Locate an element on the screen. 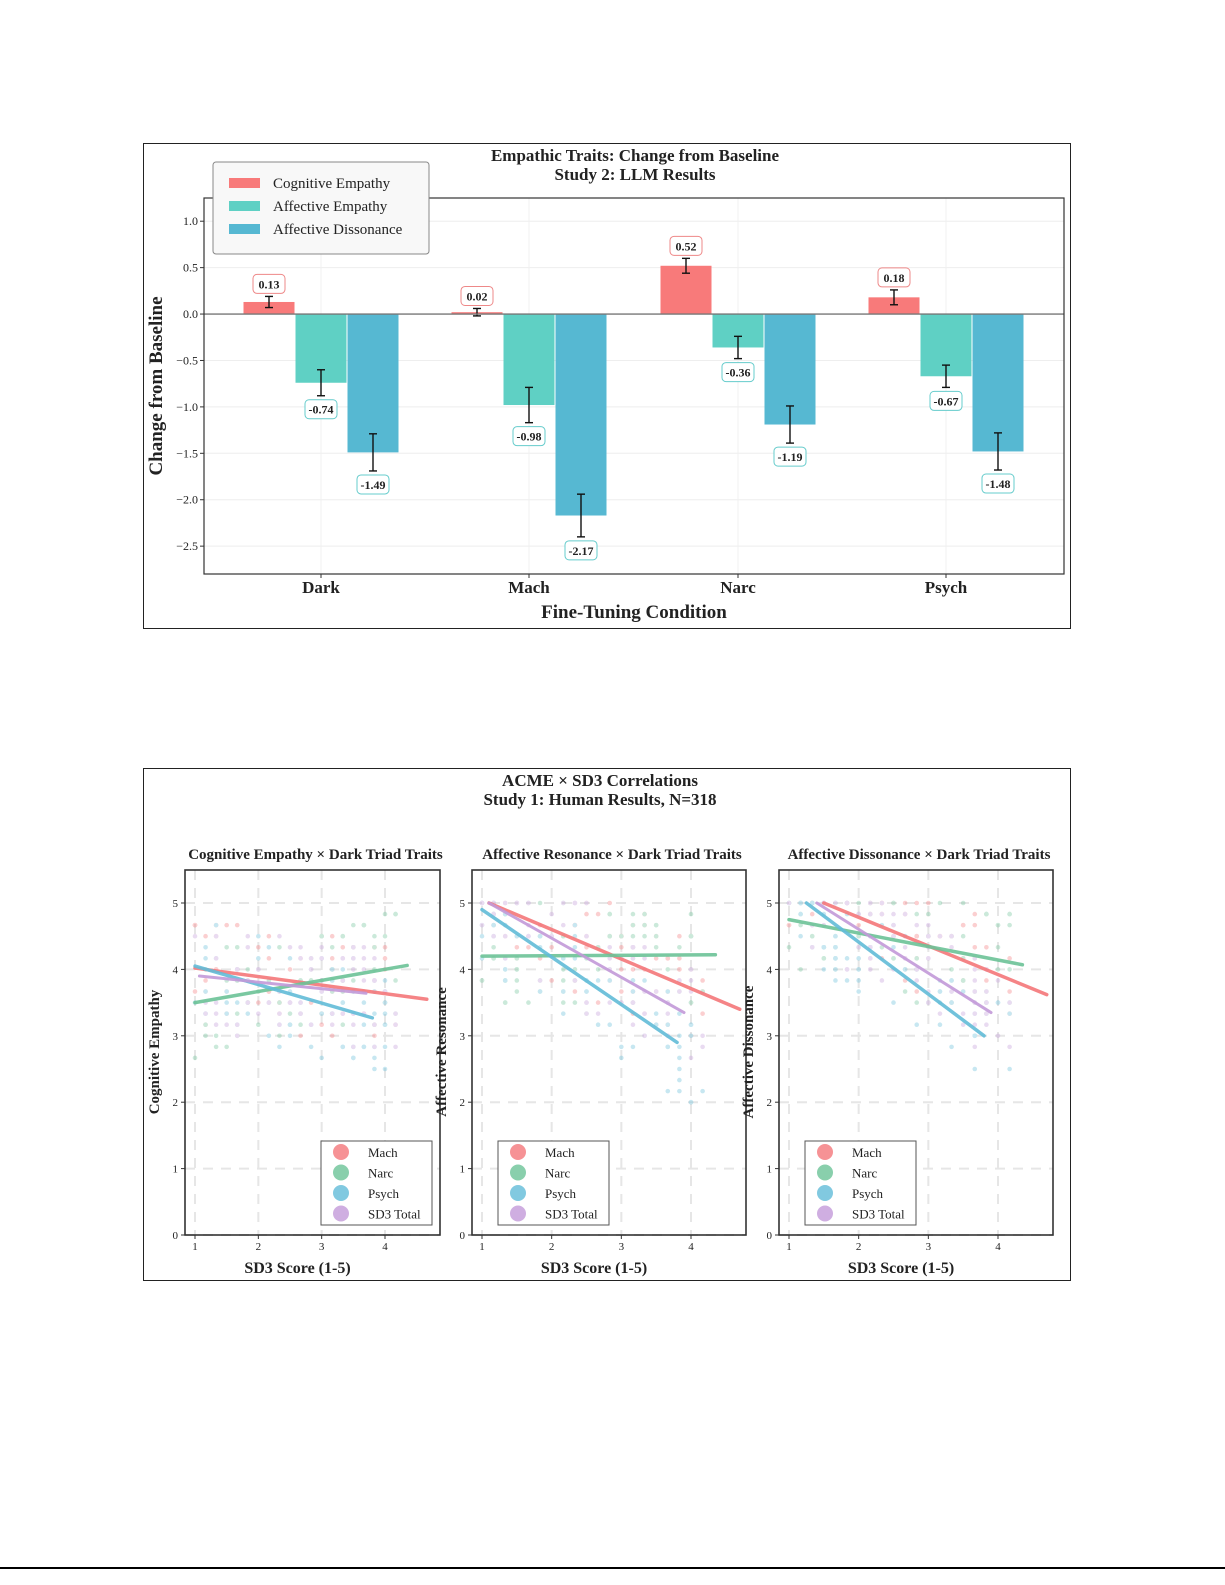 The height and width of the screenshot is (1585, 1225). y-tick-label: 3 is located at coordinates (176, 1037).